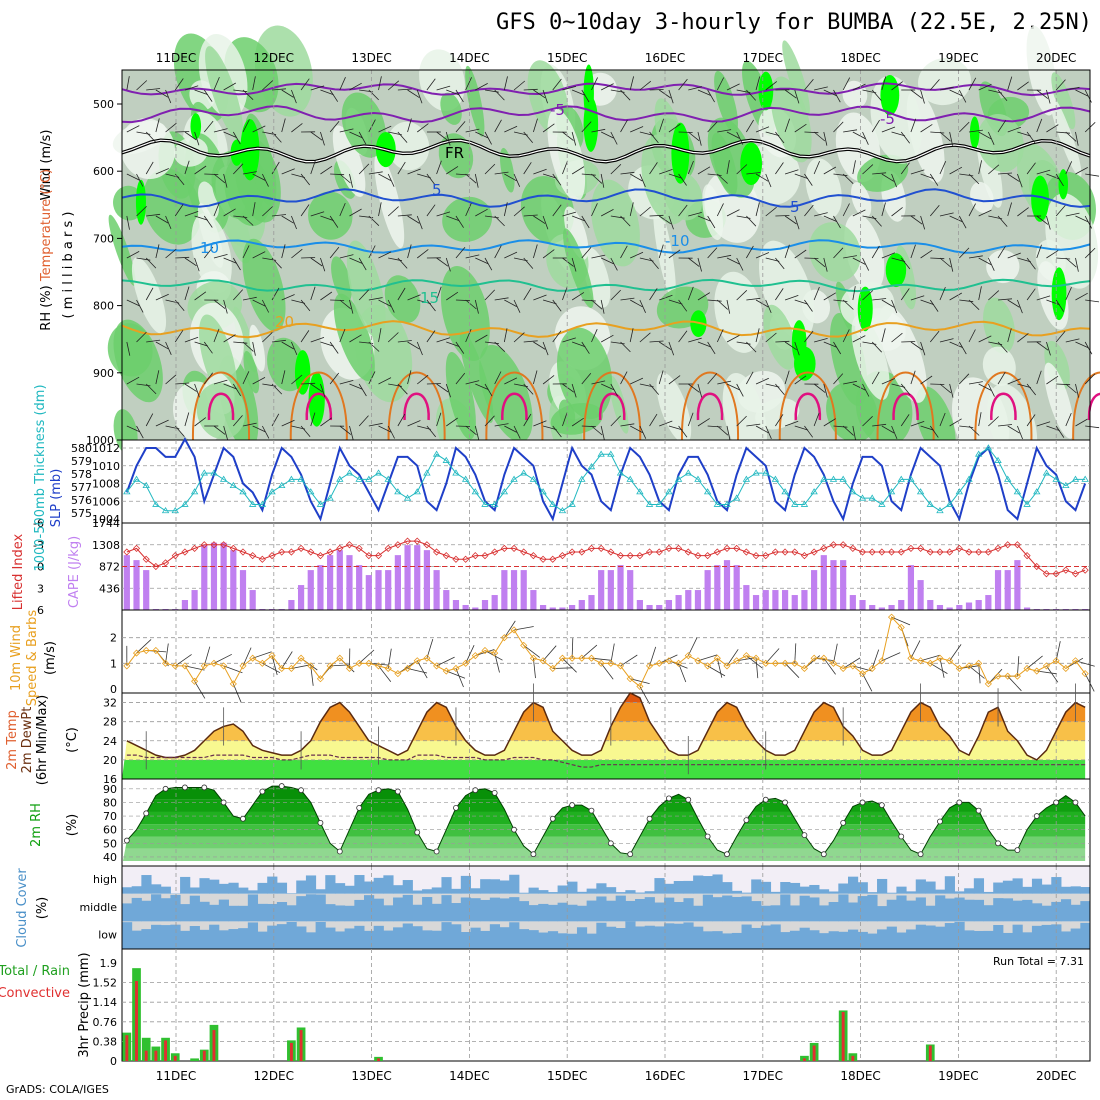  Describe the element at coordinates (610, 843) in the screenshot. I see `rh-point` at that location.